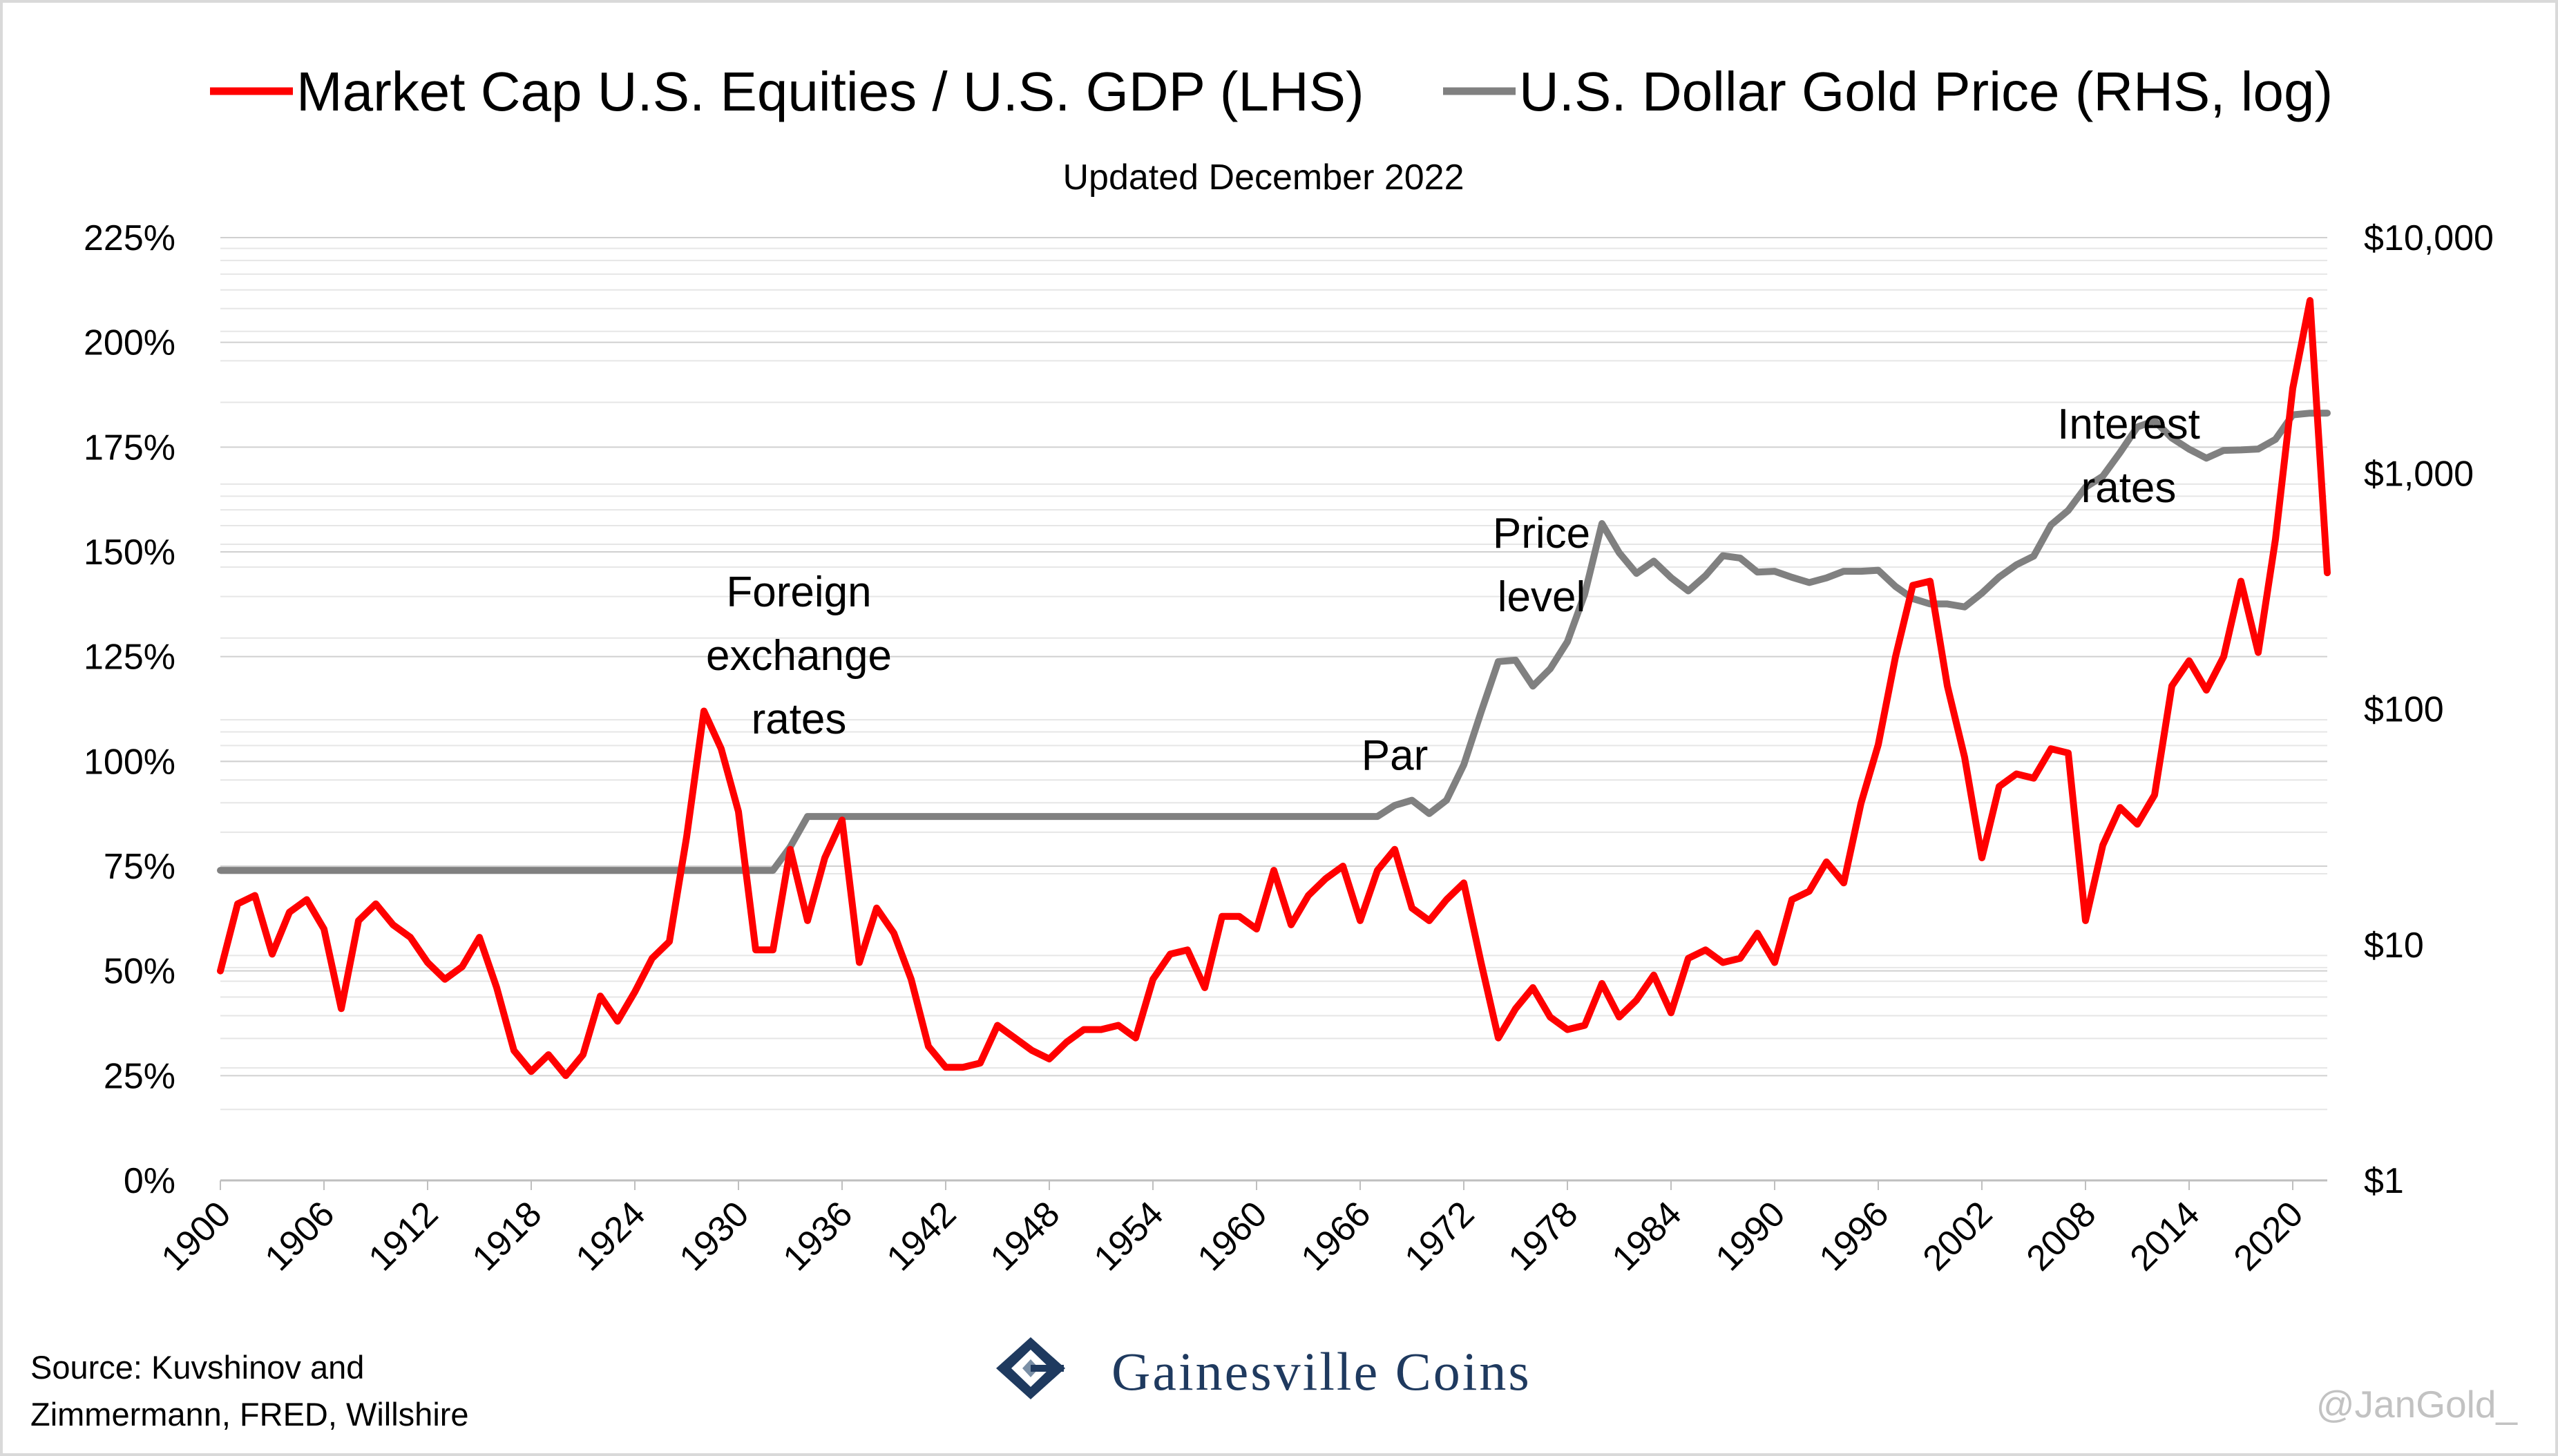  What do you see at coordinates (2061, 1236) in the screenshot?
I see `x-tick-label: 2008` at bounding box center [2061, 1236].